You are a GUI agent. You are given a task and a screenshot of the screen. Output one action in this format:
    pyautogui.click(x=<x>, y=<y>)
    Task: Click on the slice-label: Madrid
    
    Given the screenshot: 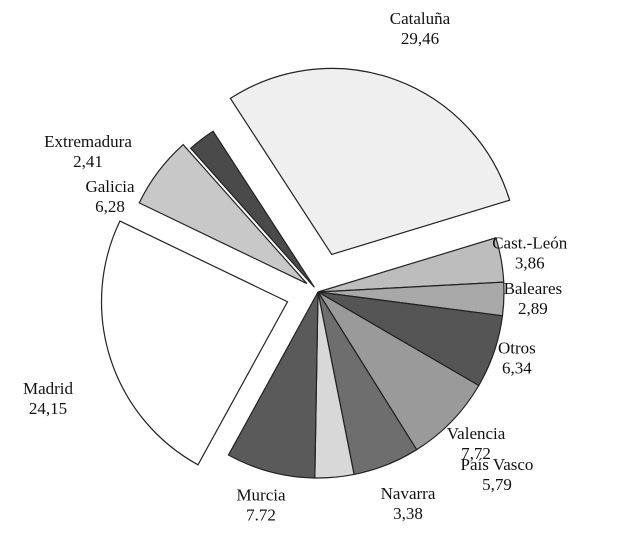 What is the action you would take?
    pyautogui.click(x=48, y=388)
    